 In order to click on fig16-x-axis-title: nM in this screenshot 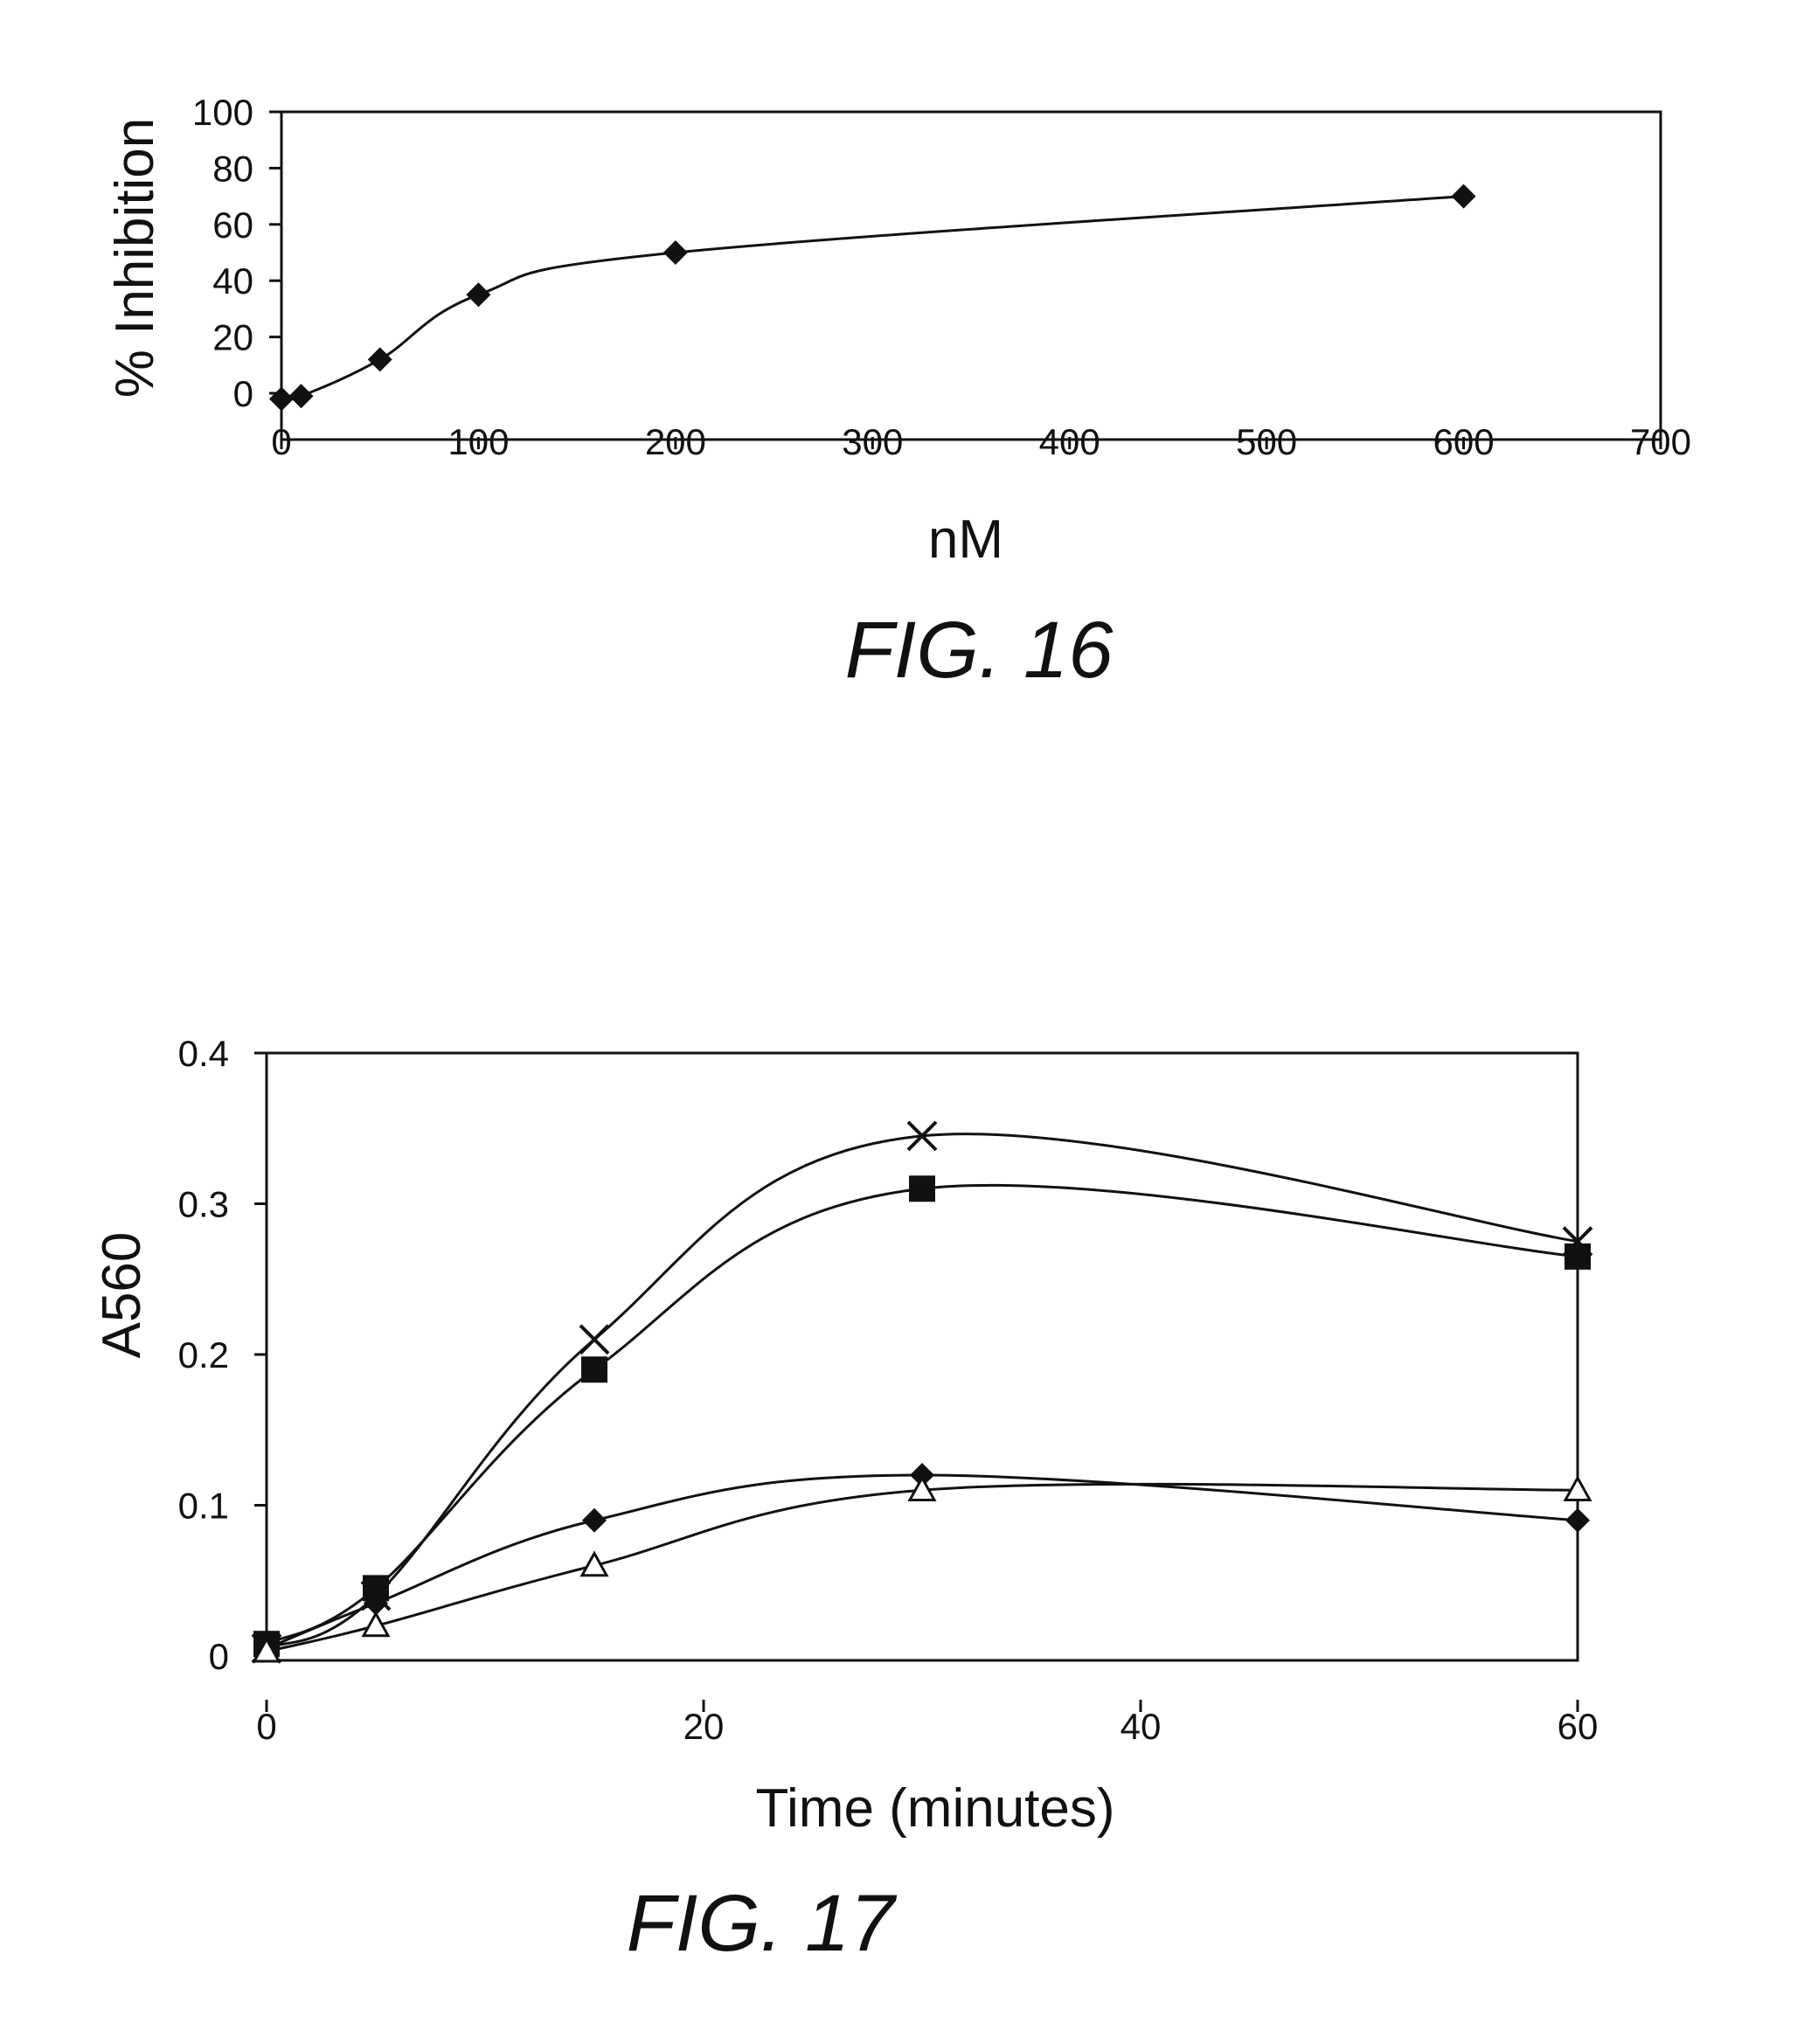, I will do `click(965, 539)`.